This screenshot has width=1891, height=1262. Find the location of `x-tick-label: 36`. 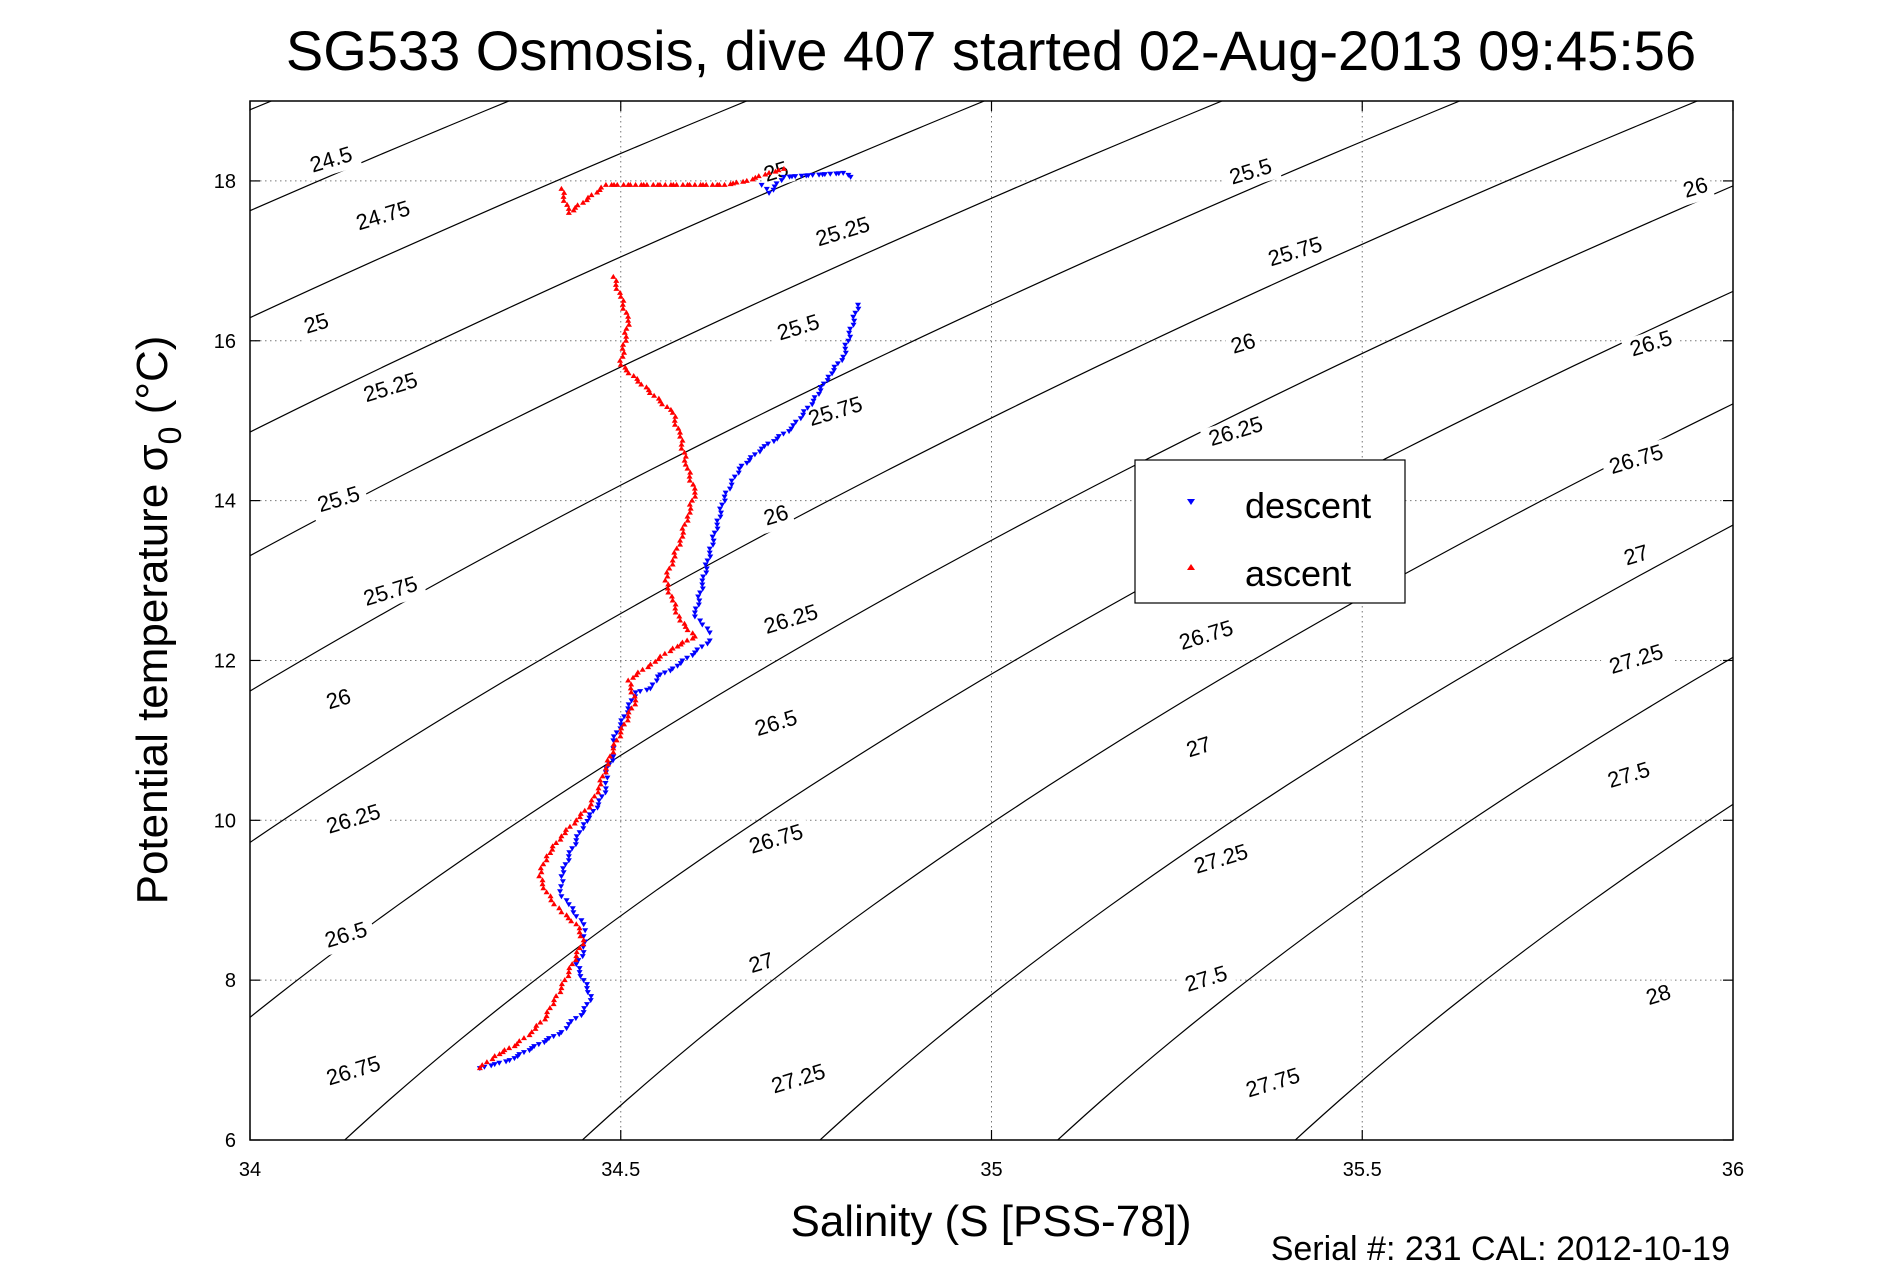

x-tick-label: 36 is located at coordinates (1733, 1170).